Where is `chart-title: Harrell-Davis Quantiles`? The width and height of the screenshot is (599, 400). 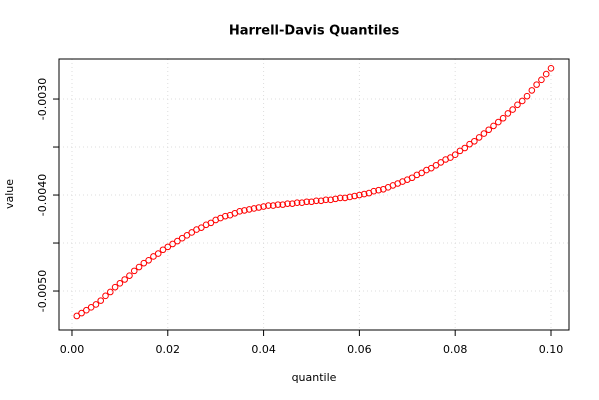
chart-title: Harrell-Davis Quantiles is located at coordinates (314, 31).